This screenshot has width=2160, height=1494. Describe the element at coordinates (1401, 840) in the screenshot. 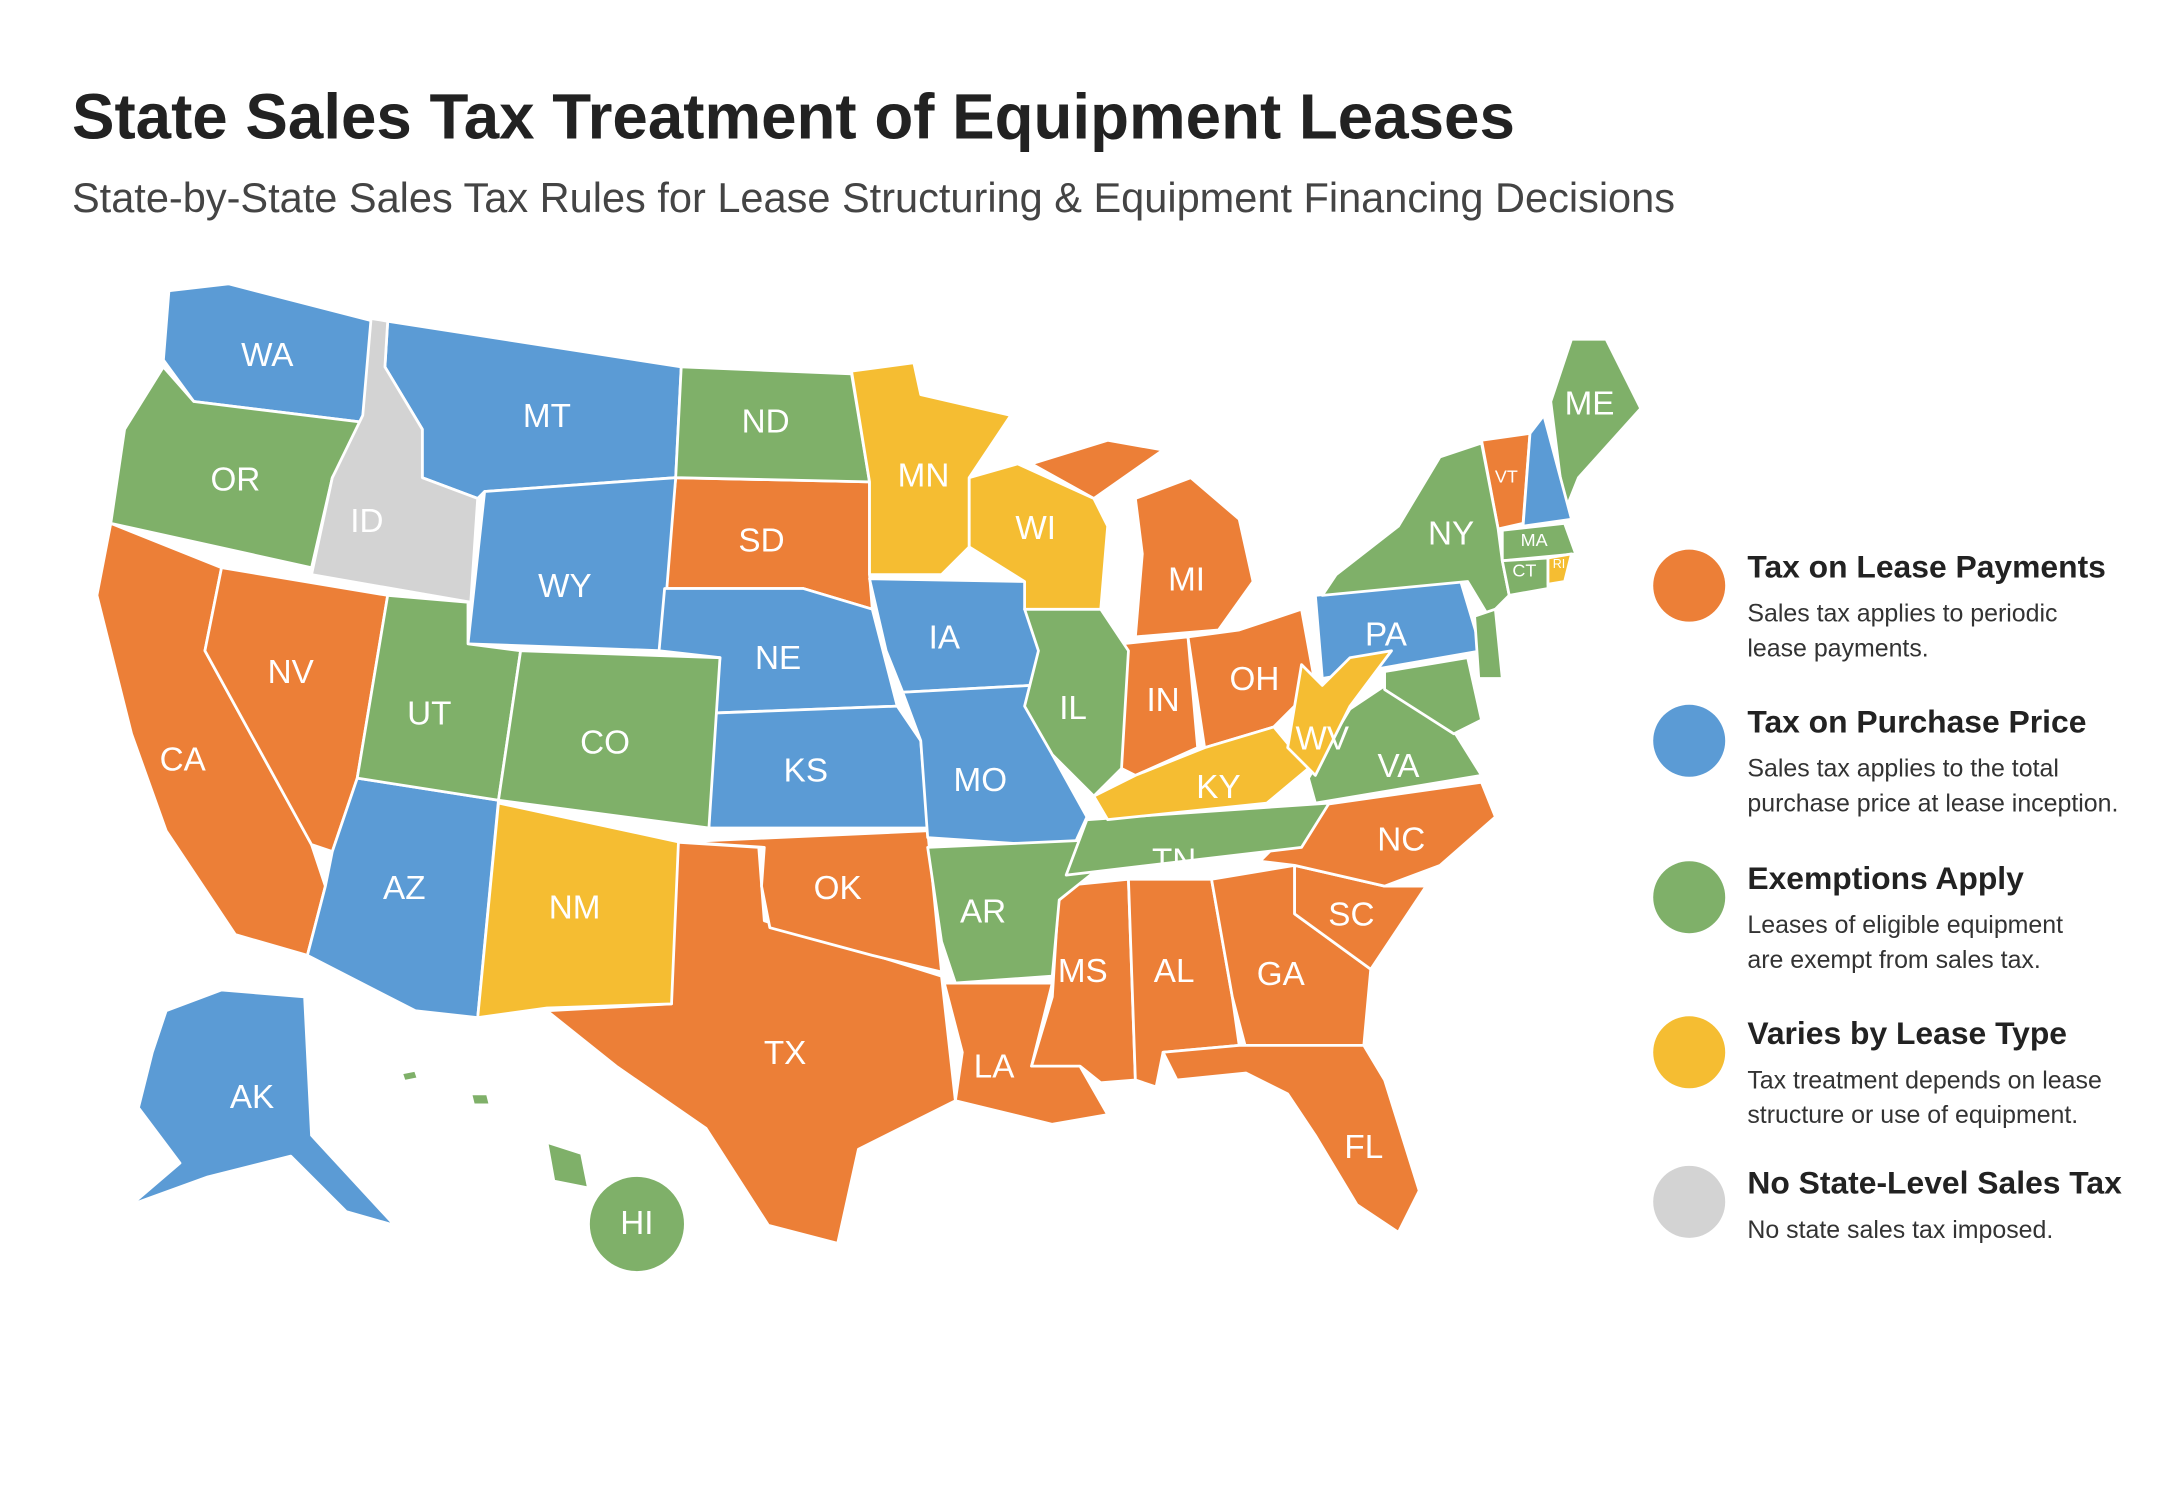

I see `state-label: NC` at that location.